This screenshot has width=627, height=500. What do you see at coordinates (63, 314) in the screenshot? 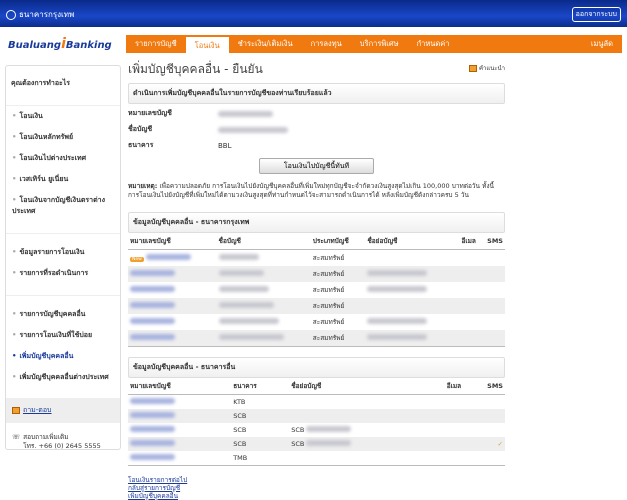
I see `sidebar-item: รายการบัญชีบุคคลอื่น` at bounding box center [63, 314].